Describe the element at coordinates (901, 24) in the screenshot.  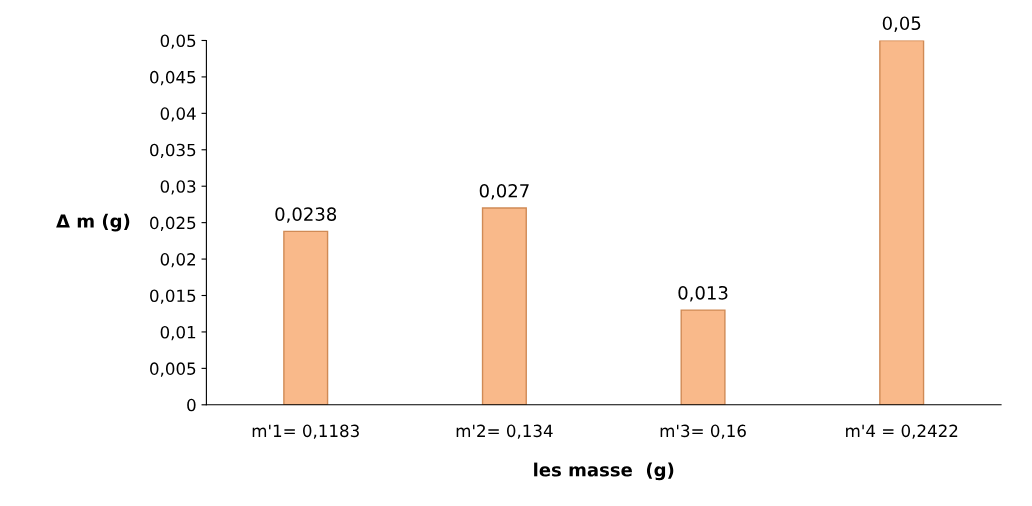
I see `data-label: 0,05` at that location.